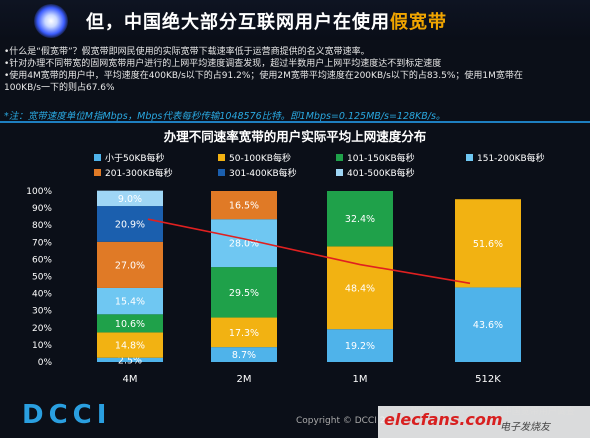 Image resolution: width=590 pixels, height=438 pixels. I want to click on separator-line, so click(295, 122).